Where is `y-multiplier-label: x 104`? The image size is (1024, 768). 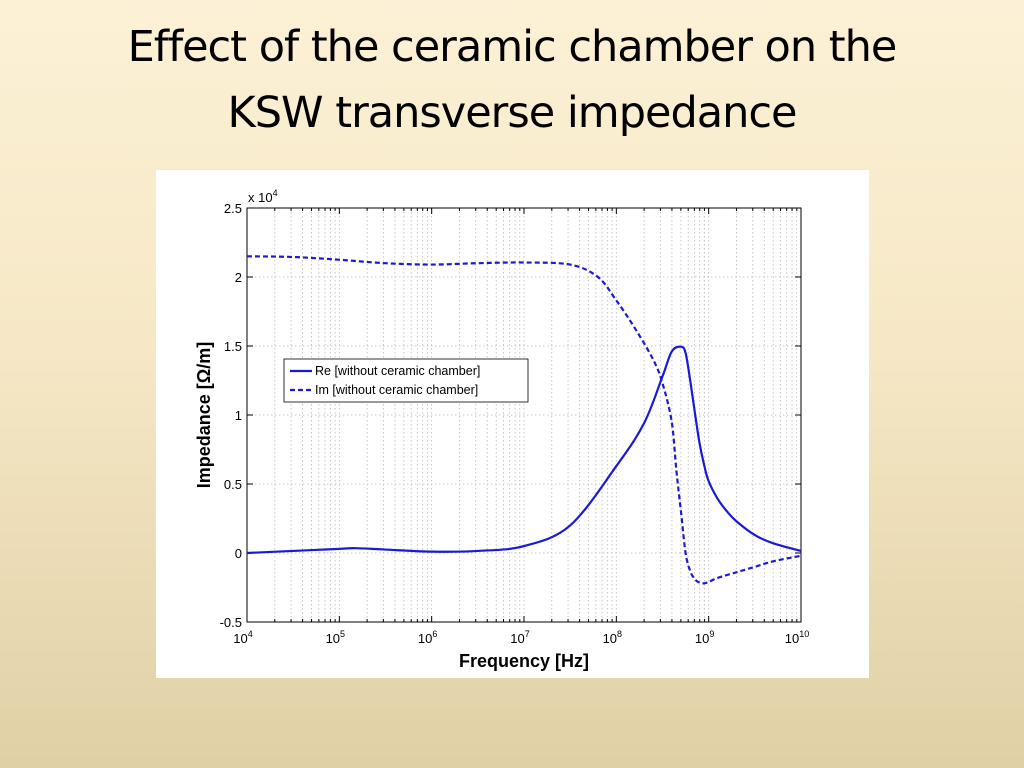
y-multiplier-label: x 104 is located at coordinates (263, 196).